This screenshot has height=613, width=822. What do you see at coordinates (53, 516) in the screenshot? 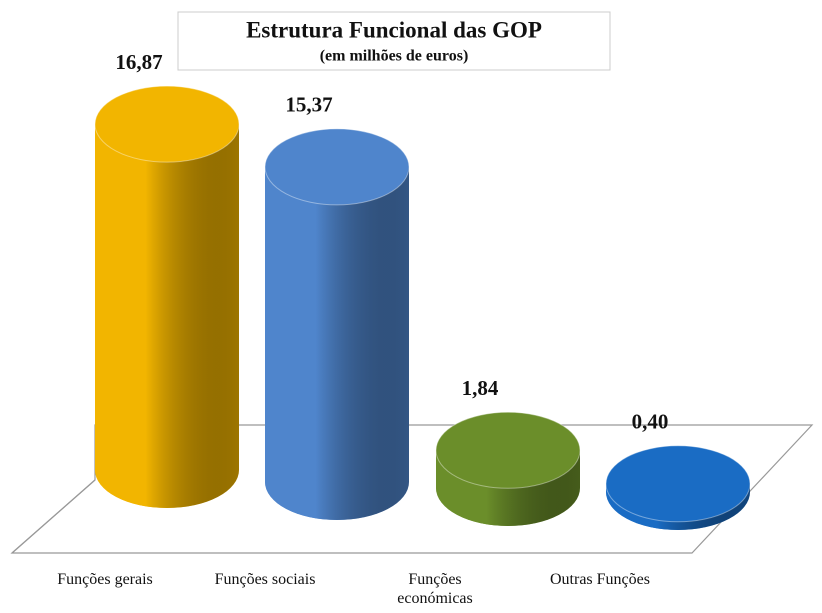
I see `floor-edge` at bounding box center [53, 516].